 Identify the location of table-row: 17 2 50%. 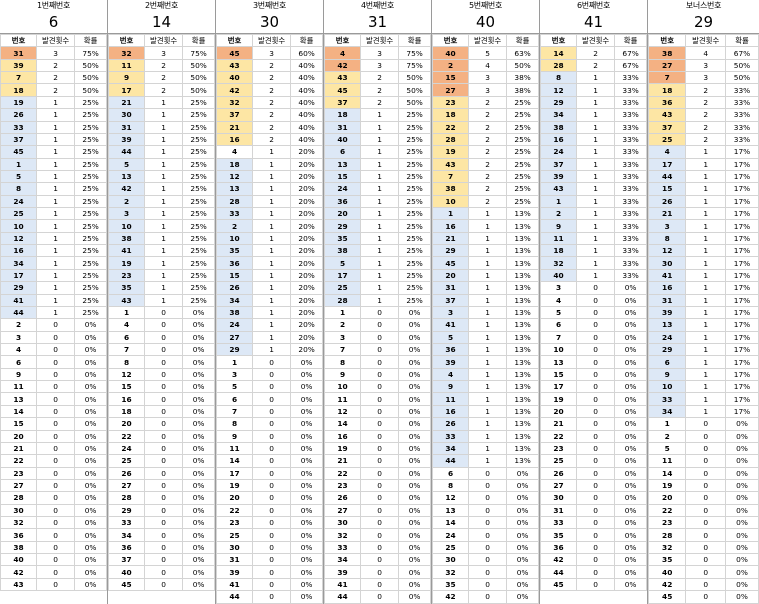
(161, 90).